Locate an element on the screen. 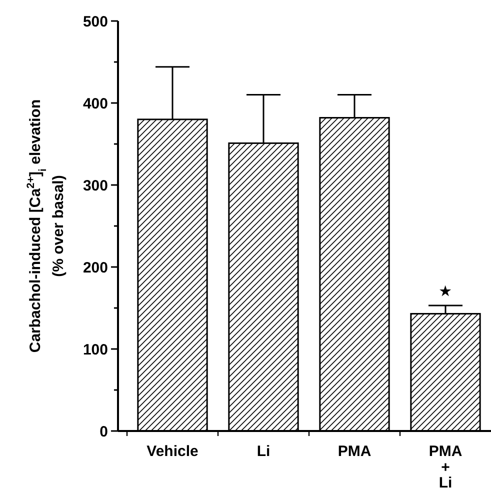 The height and width of the screenshot is (501, 491). x-tick-label: Vehicle is located at coordinates (172, 451).